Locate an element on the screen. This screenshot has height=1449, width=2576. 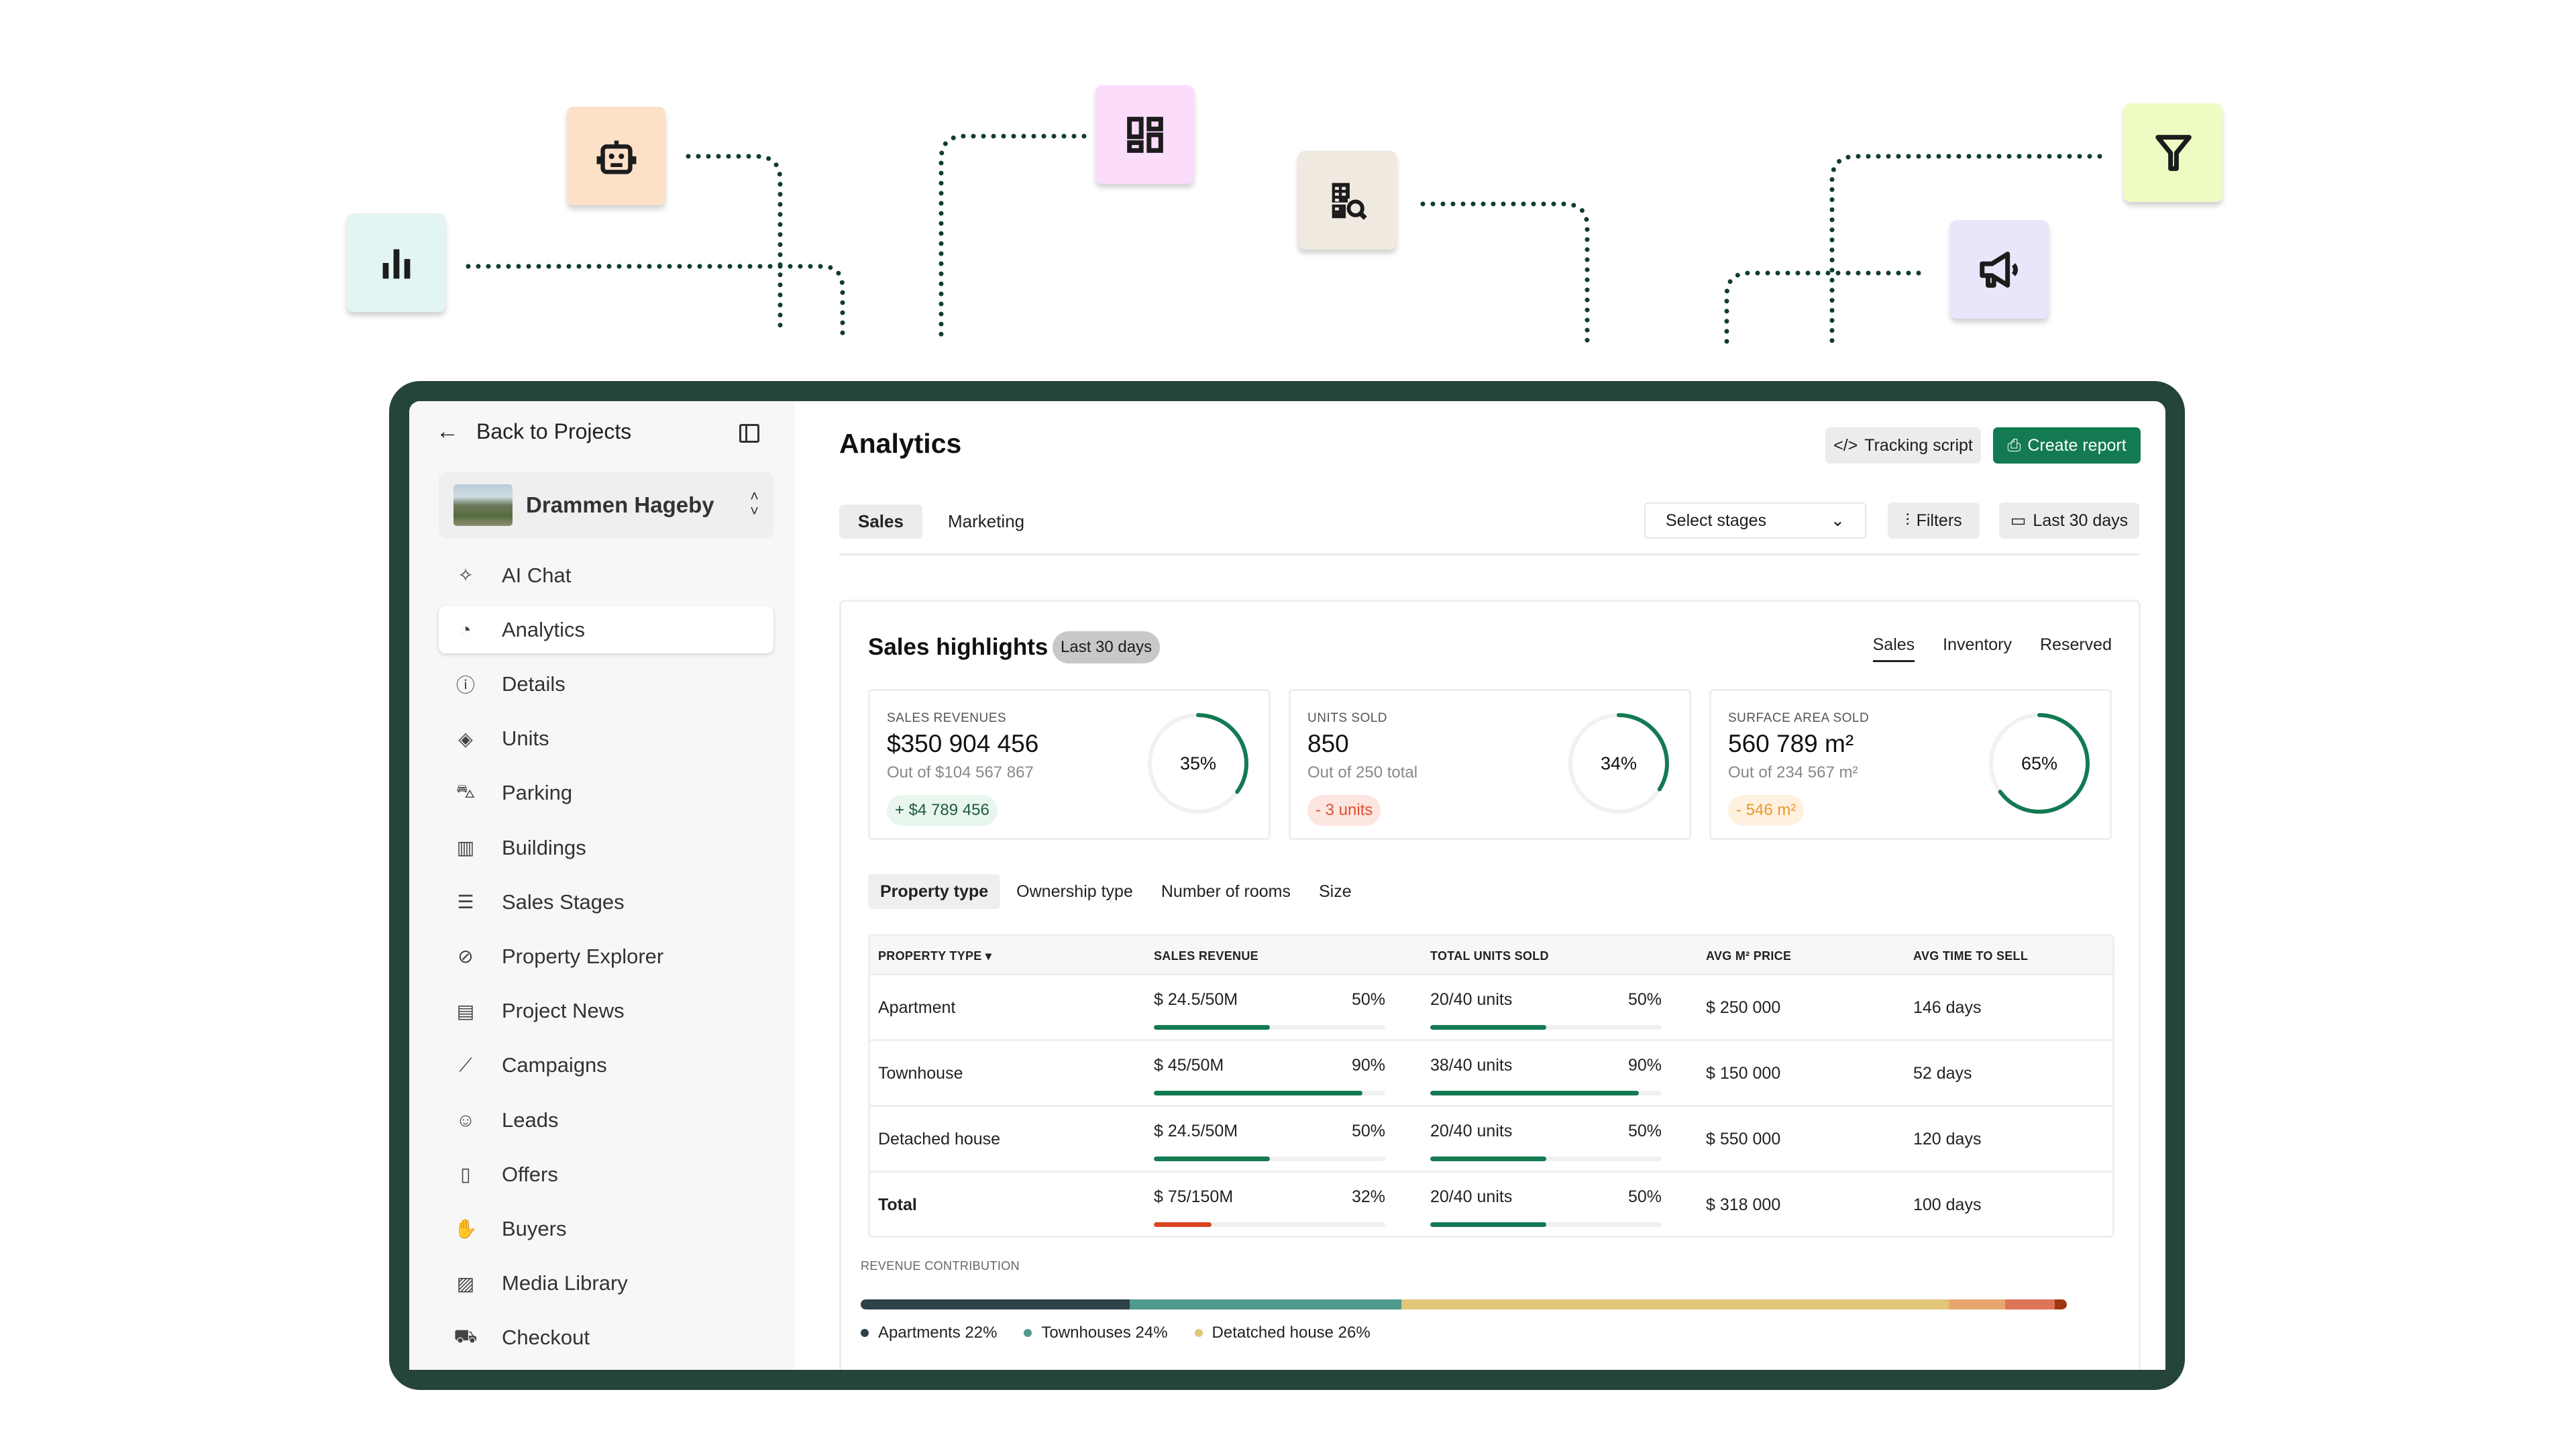
dashboard-icon is located at coordinates (1144, 134).